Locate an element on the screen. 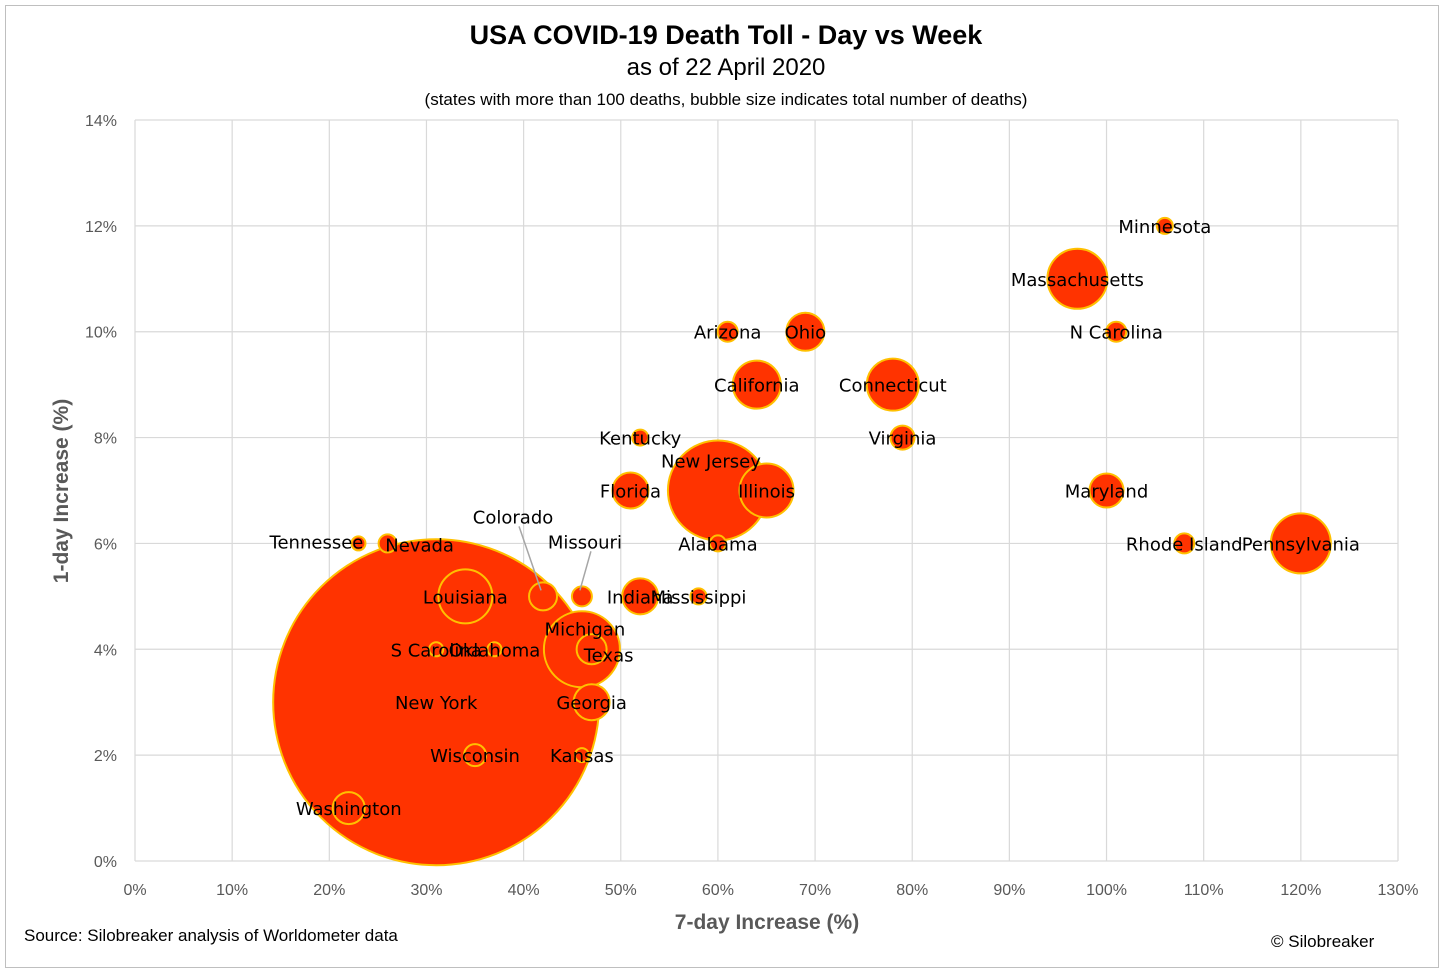 This screenshot has width=1452, height=975. bubble-ohio is located at coordinates (805, 331).